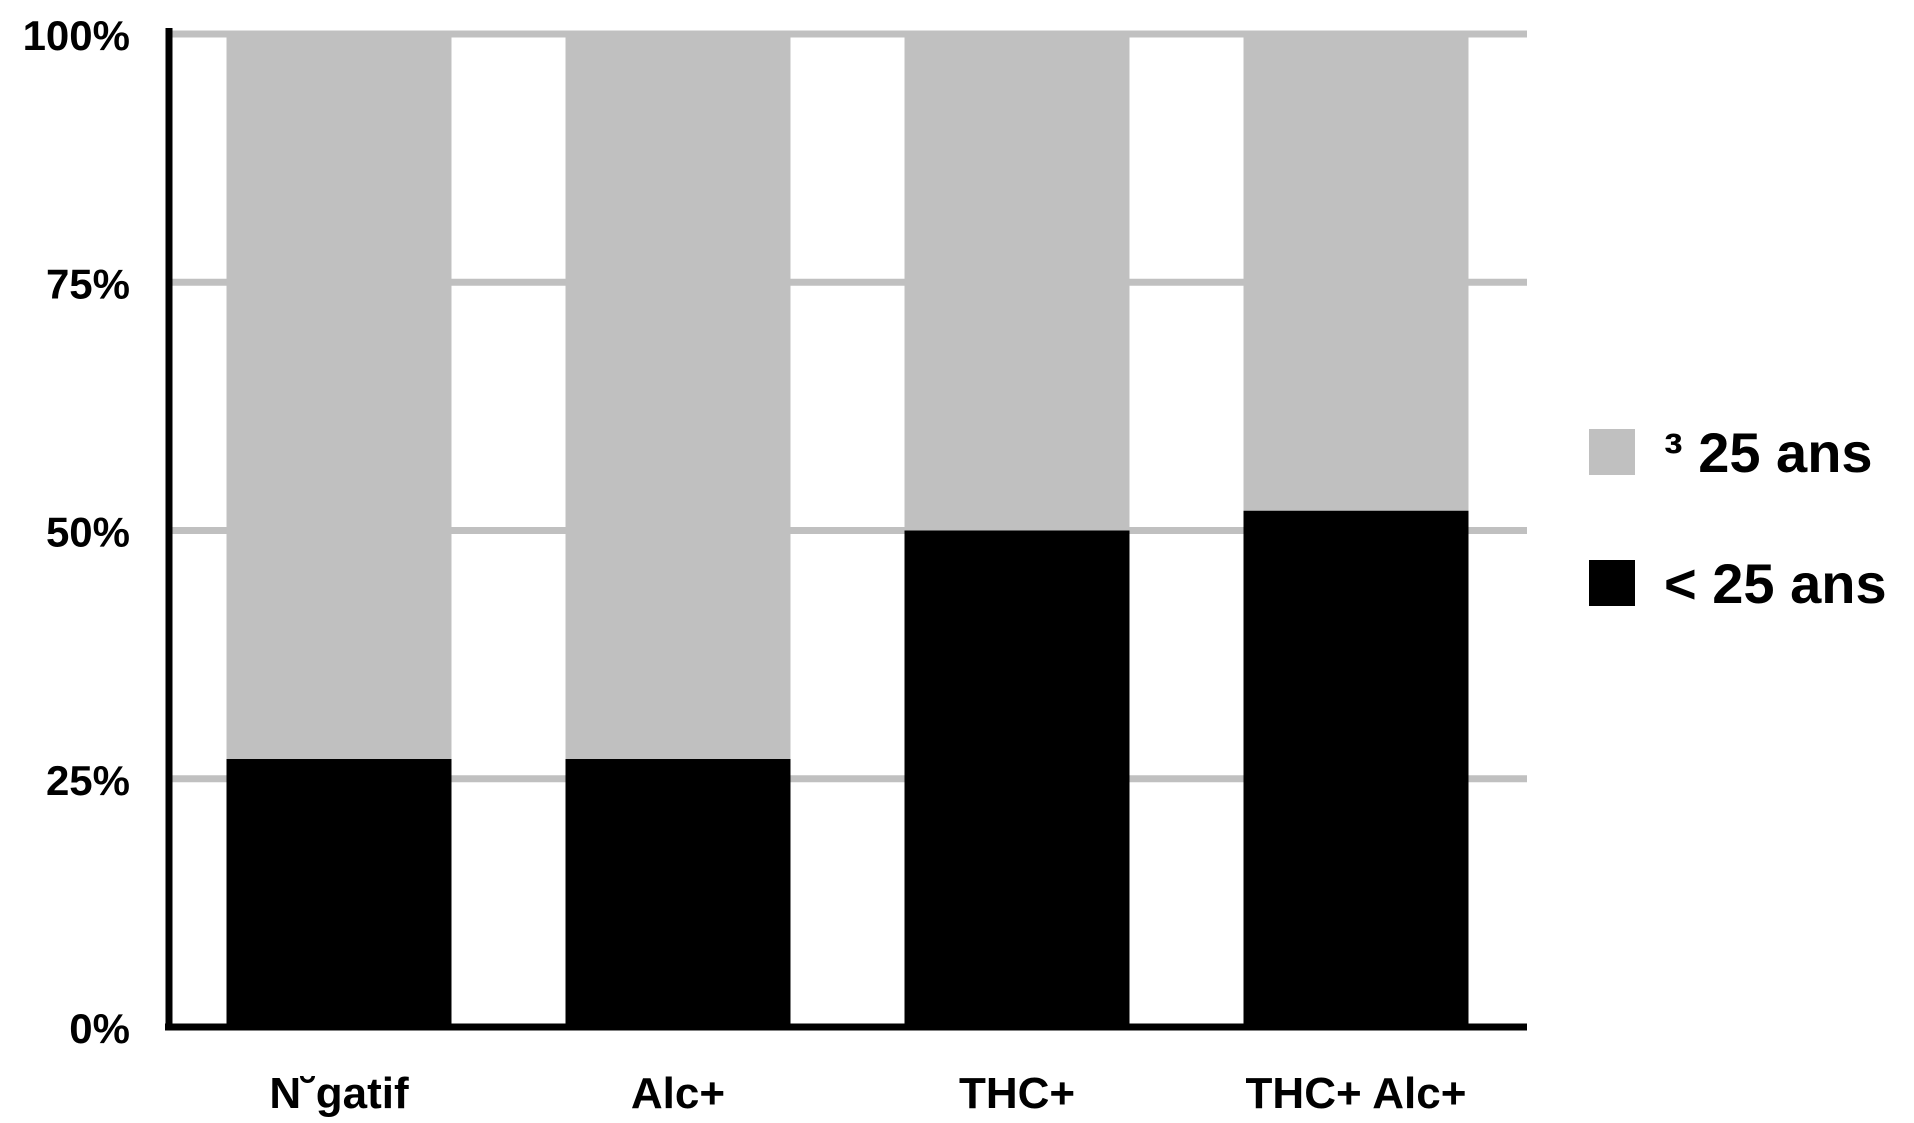 The height and width of the screenshot is (1123, 1914). I want to click on y-tick-label: 25%, so click(88, 780).